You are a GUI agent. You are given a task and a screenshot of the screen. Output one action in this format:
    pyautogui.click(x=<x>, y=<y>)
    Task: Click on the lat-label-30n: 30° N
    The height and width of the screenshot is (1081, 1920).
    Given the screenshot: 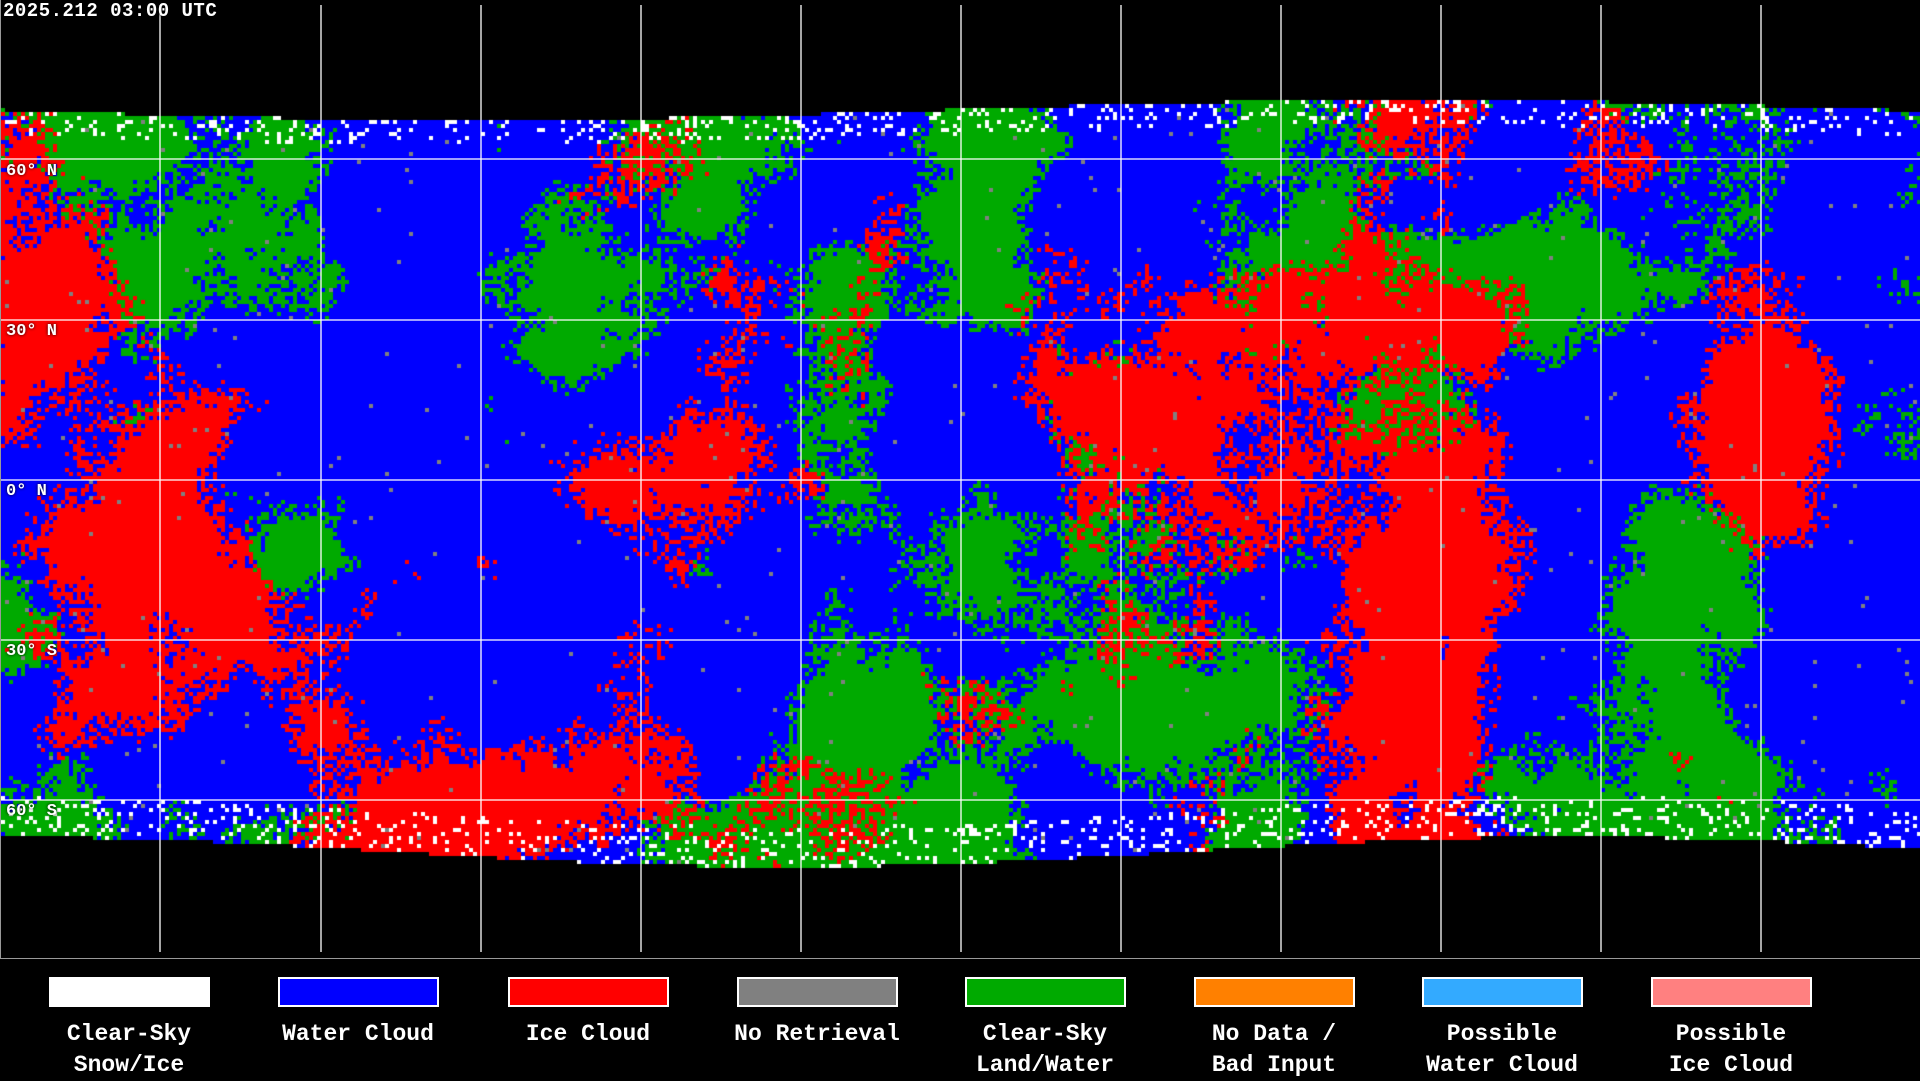 What is the action you would take?
    pyautogui.click(x=32, y=331)
    